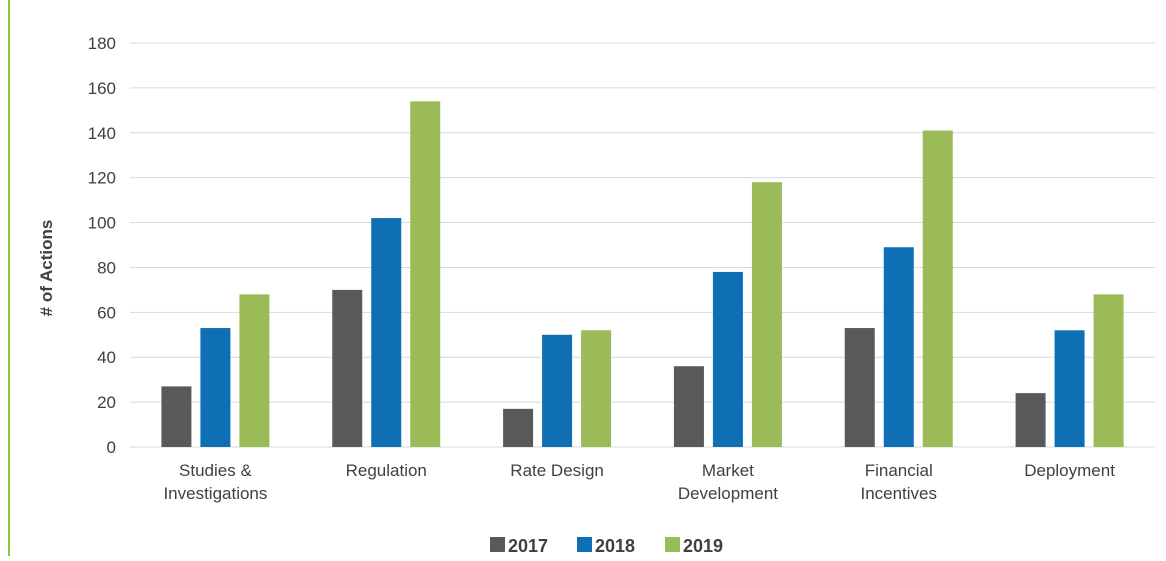 The image size is (1166, 561). Describe the element at coordinates (215, 493) in the screenshot. I see `x-tick-label: Investigations` at that location.